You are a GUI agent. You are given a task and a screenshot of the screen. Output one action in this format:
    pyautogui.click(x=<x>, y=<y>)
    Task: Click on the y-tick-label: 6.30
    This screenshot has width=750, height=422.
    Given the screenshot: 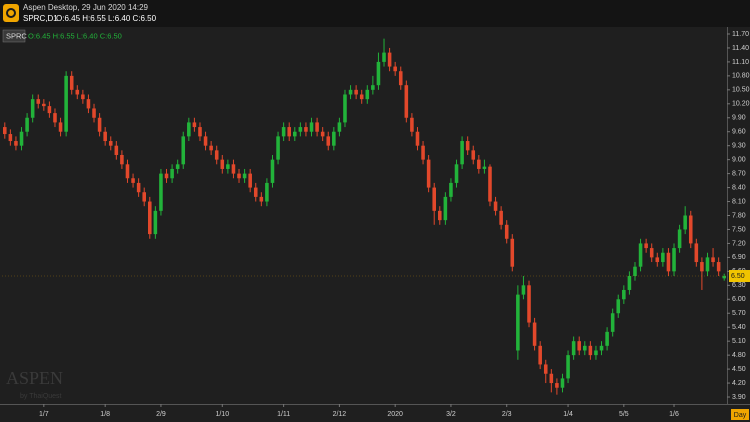 What is the action you would take?
    pyautogui.click(x=739, y=285)
    